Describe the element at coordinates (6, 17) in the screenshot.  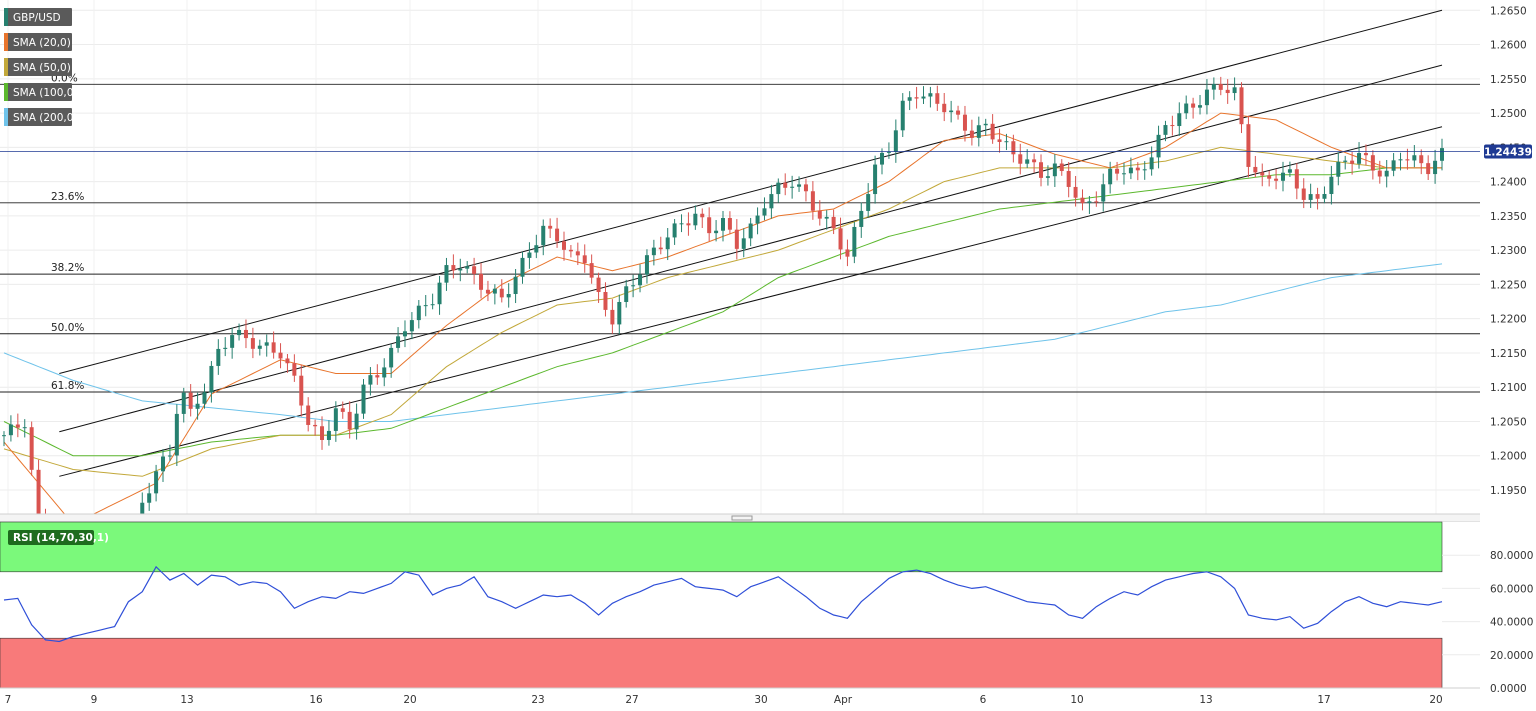
I see `legend-swatch` at that location.